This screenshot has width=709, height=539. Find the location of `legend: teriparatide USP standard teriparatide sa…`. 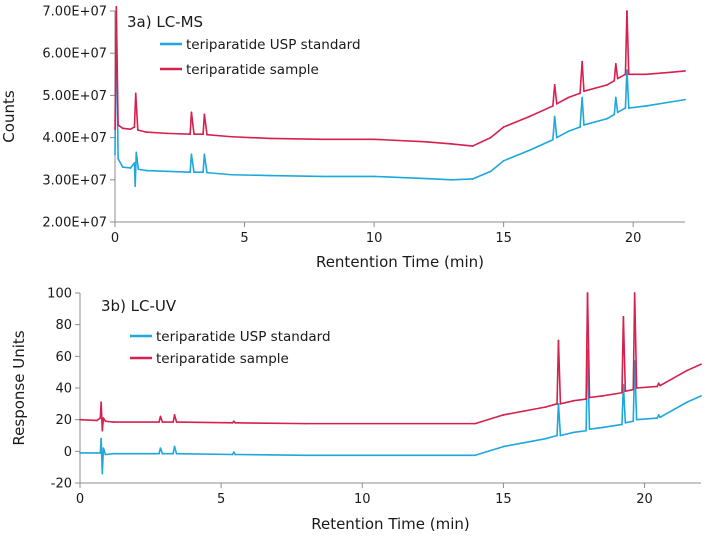

legend: teriparatide USP standard teriparatide sa… is located at coordinates (260, 57).